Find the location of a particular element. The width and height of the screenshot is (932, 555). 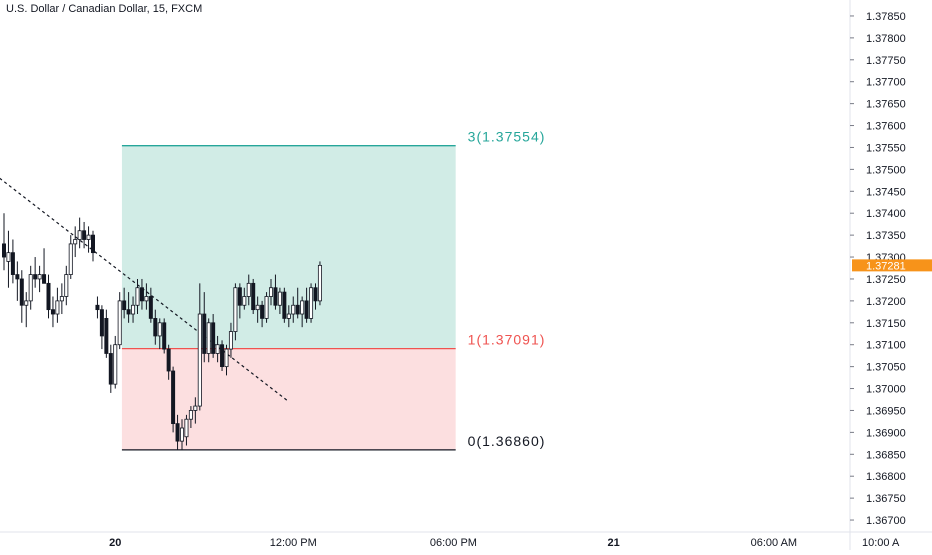

time-tick-label: 10:00 A is located at coordinates (881, 543).